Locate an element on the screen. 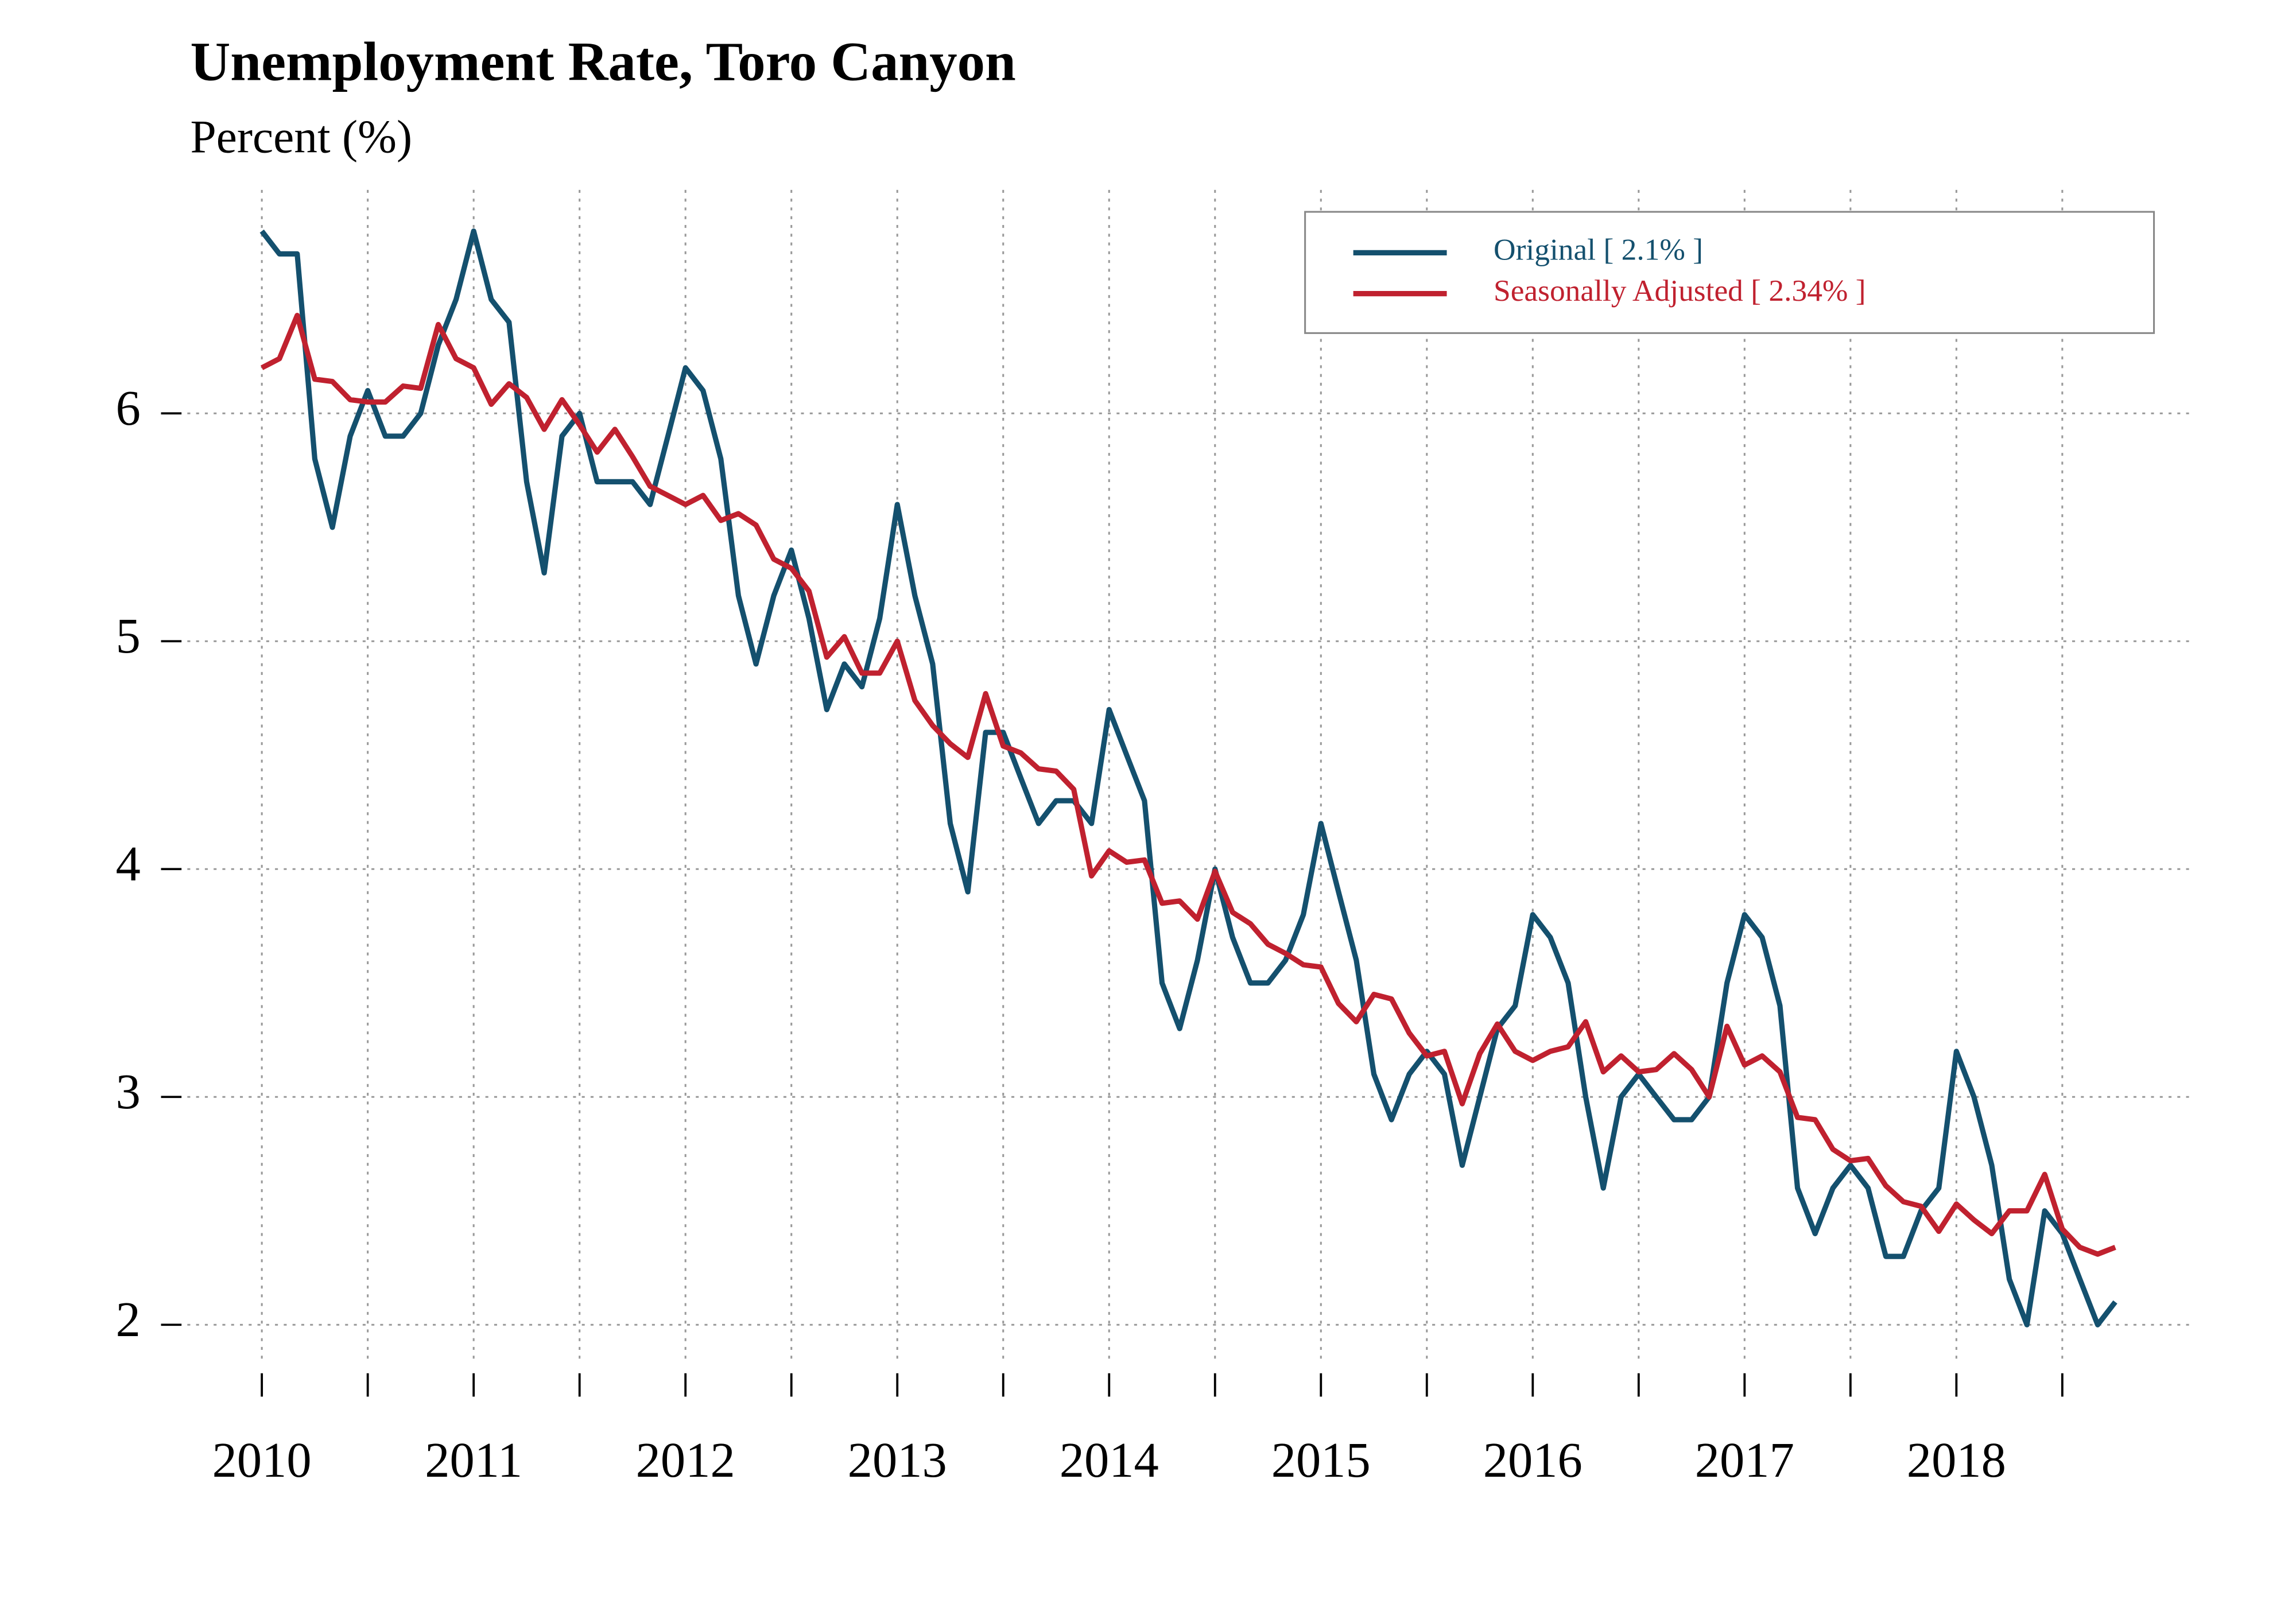  x-tick-label: 2011 is located at coordinates (473, 1460).